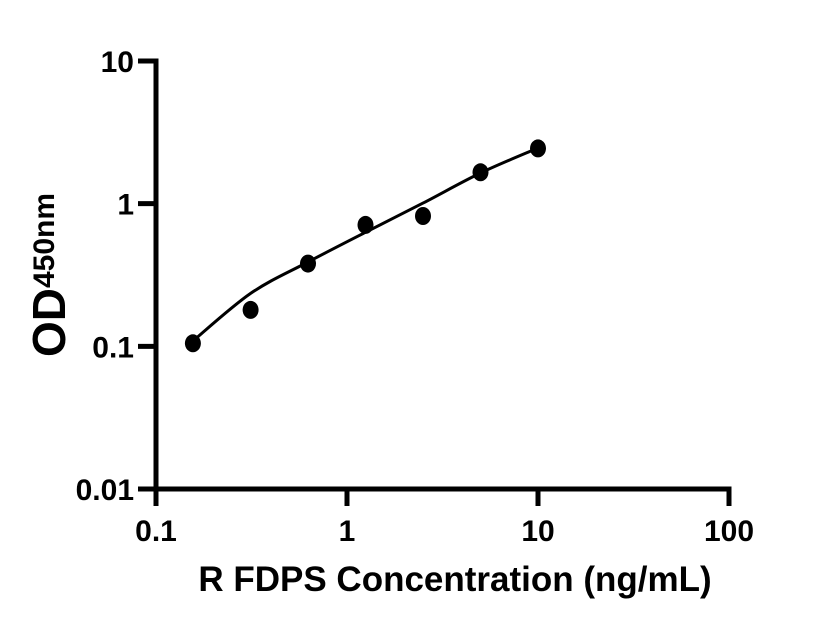 This screenshot has width=816, height=640. Describe the element at coordinates (347, 531) in the screenshot. I see `x-tick-label: 1` at that location.